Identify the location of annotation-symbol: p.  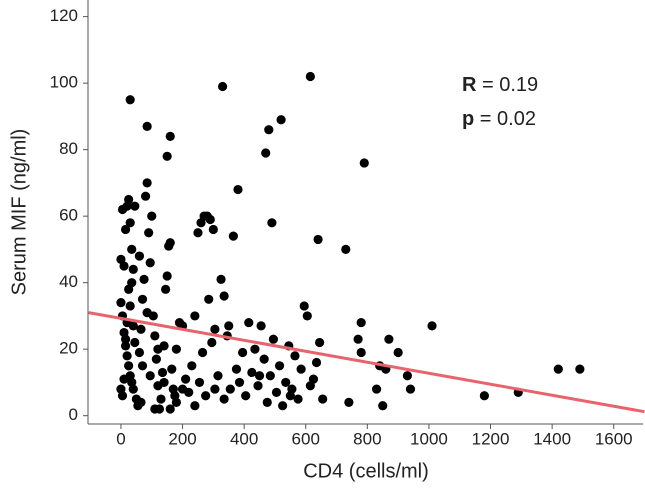
(468, 119).